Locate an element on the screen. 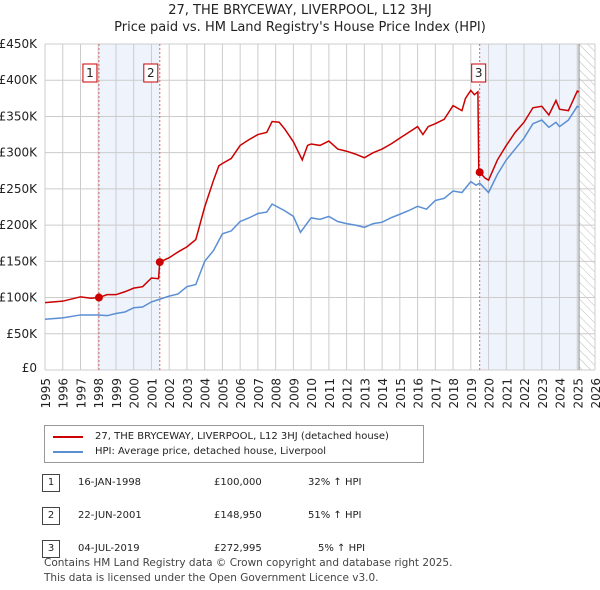  sale-label: 1 is located at coordinates (90, 73).